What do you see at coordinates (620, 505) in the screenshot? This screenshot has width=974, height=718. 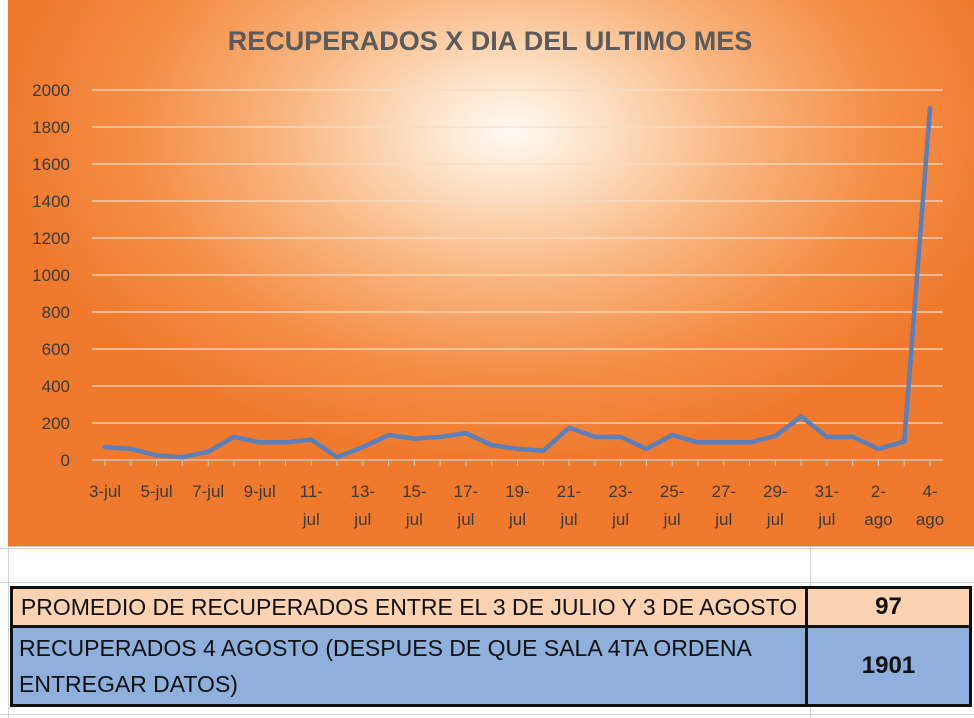 I see `x-tick-label: 23-jul` at bounding box center [620, 505].